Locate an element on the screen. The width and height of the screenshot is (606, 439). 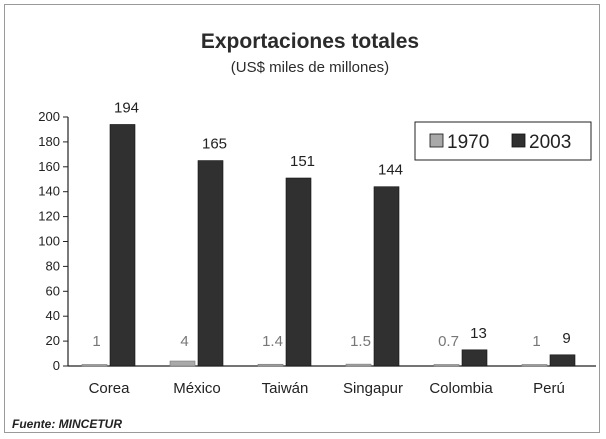
y-tick-label: 160 is located at coordinates (49, 166).